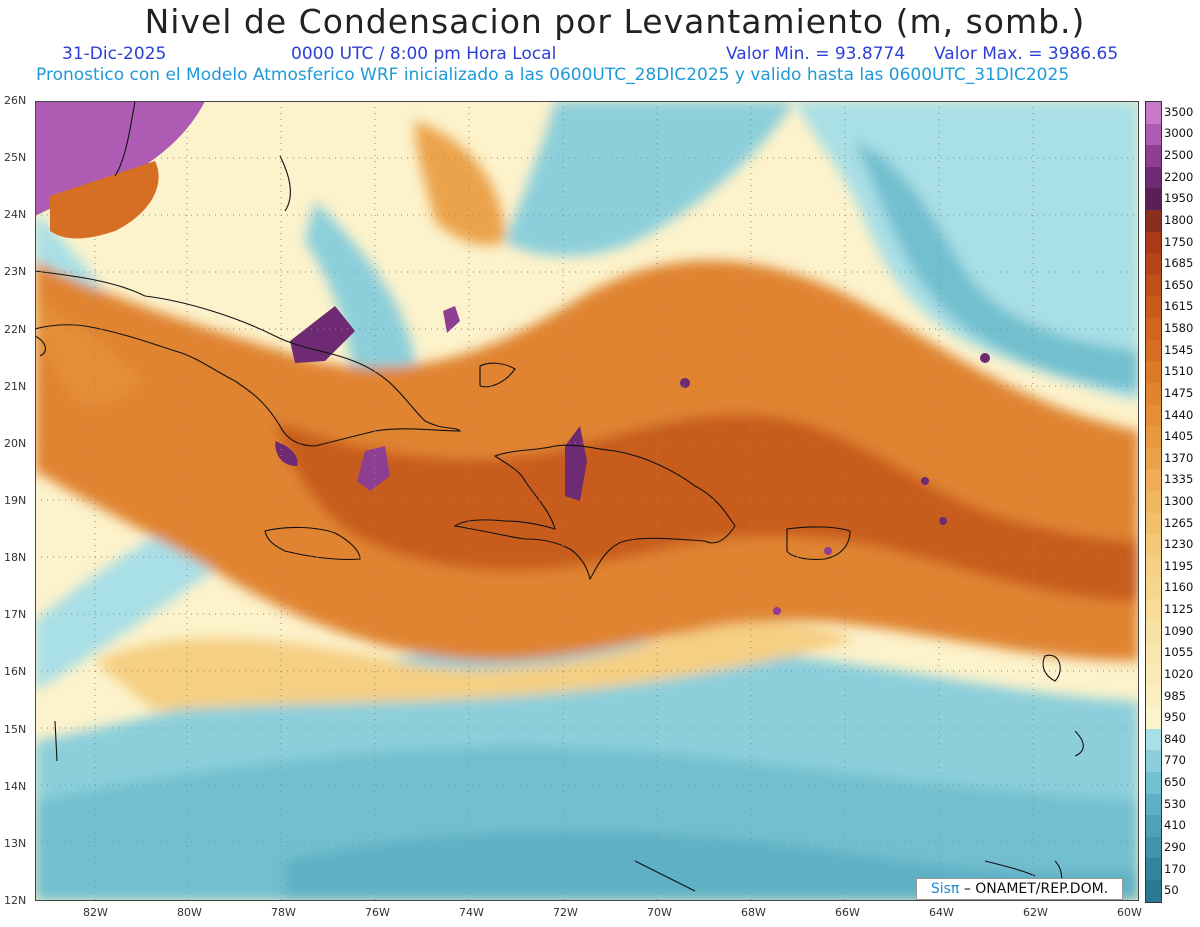 The height and width of the screenshot is (927, 1200). Describe the element at coordinates (1179, 457) in the screenshot. I see `colorbar-tick-label: 1370` at that location.